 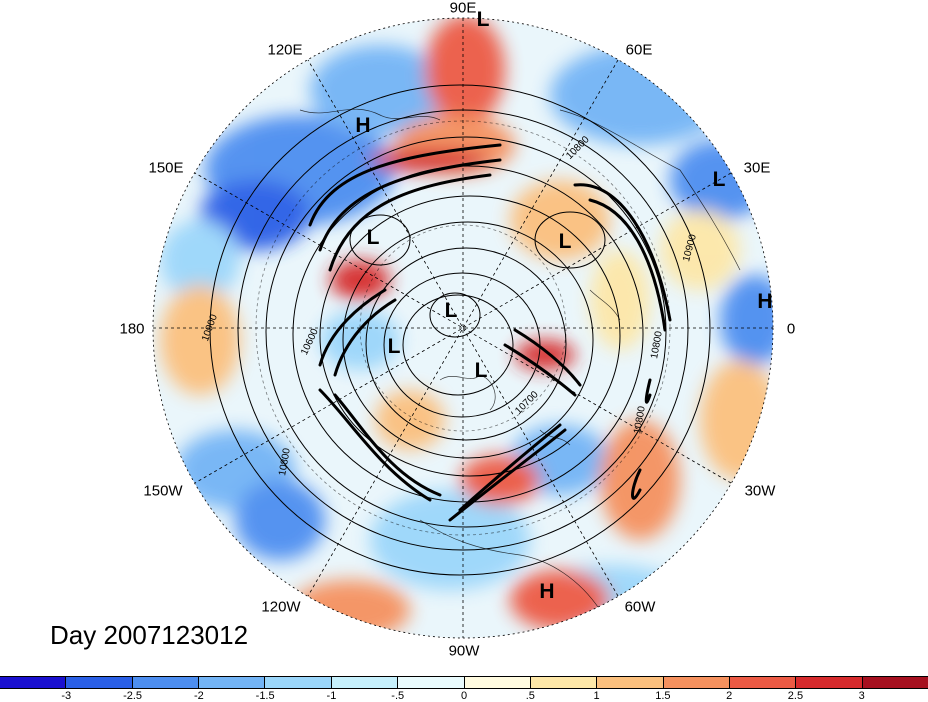 What do you see at coordinates (757, 168) in the screenshot?
I see `lon-label-30e: 30E` at bounding box center [757, 168].